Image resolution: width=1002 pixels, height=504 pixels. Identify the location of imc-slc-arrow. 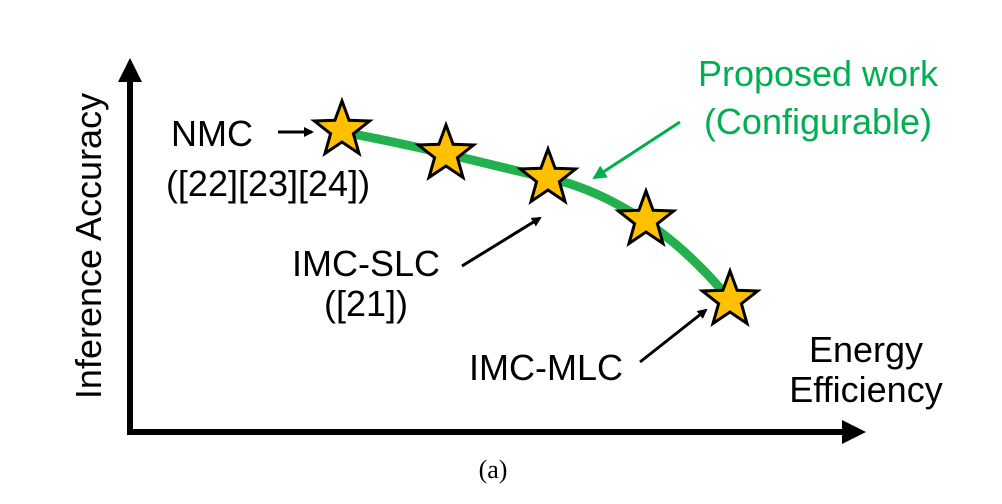
(501, 242).